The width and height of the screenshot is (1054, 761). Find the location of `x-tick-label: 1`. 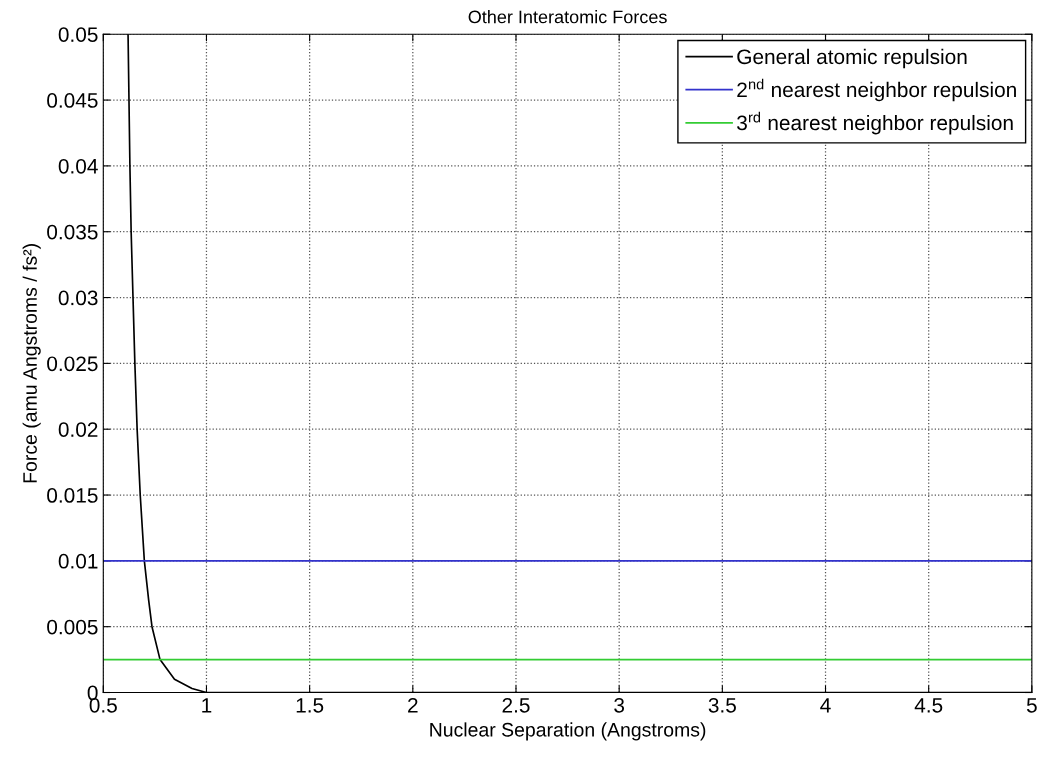

x-tick-label: 1 is located at coordinates (207, 705).